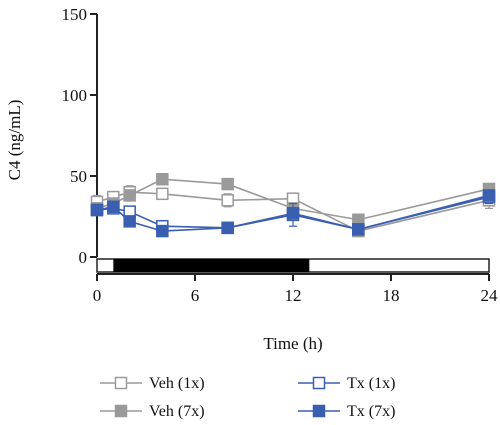 The image size is (500, 425). I want to click on x-axis-title: Time (h), so click(292, 343).